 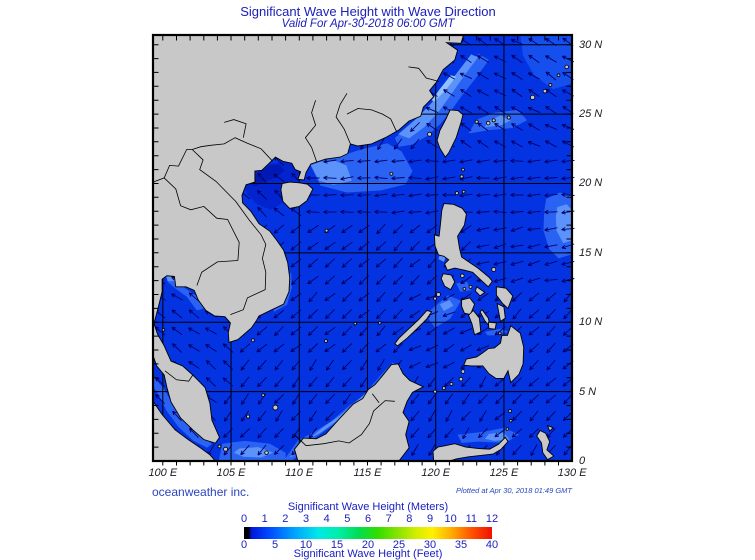 What do you see at coordinates (368, 24) in the screenshot?
I see `valid-time-subtitle: Valid For Apr-30-2018 06:00 GMT` at bounding box center [368, 24].